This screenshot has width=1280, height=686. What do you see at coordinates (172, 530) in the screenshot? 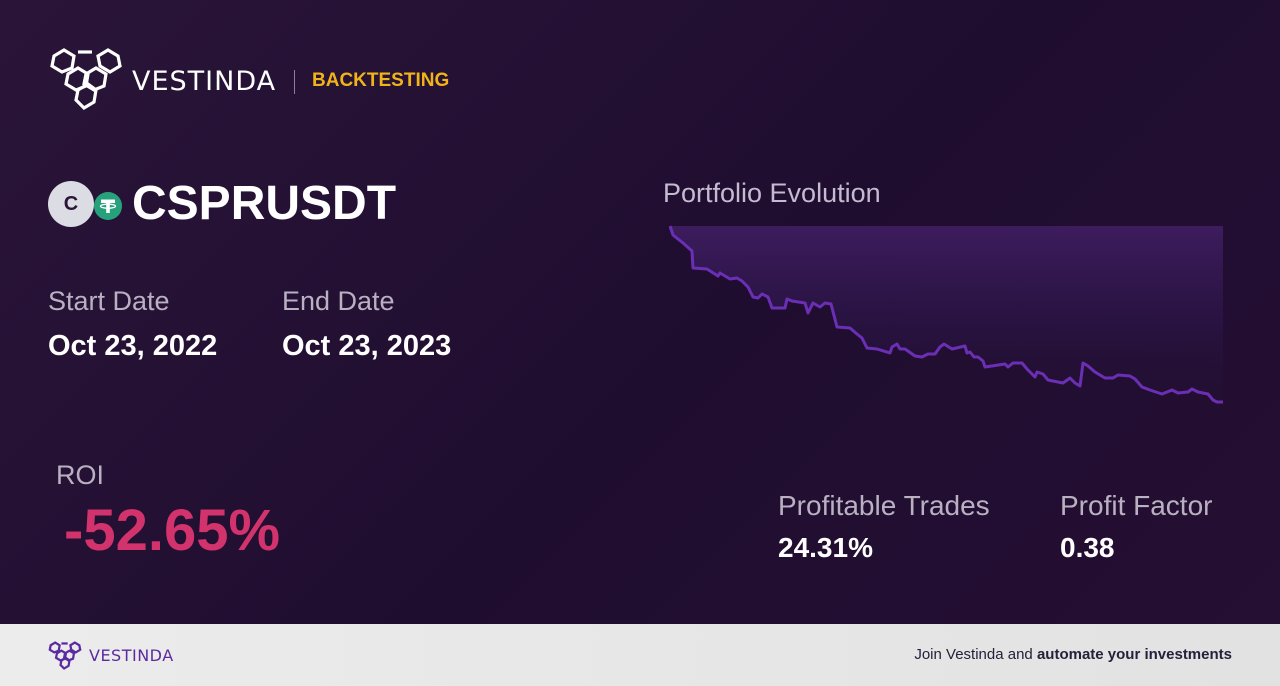
I see `roi-value: -52.65%` at bounding box center [172, 530].